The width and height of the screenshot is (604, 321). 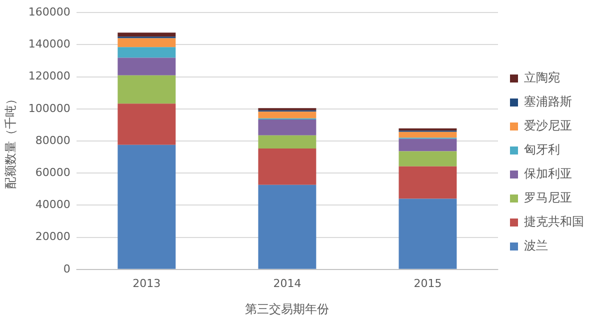 I want to click on y-tick-label: 20000, so click(x=52, y=237).